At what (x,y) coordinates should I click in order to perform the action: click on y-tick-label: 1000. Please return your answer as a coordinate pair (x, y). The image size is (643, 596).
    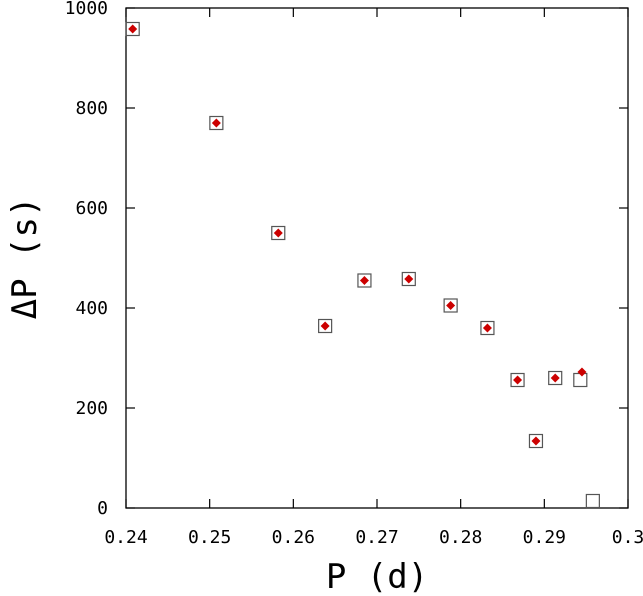
    Looking at the image, I should click on (86, 9).